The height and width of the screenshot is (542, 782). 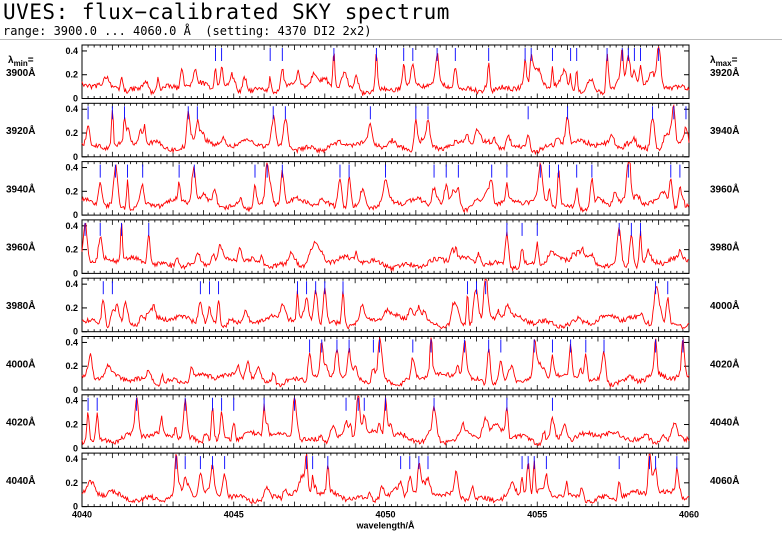 I want to click on panel-4: 0 0.2 0.4 3960Å 3980Å, so click(x=372, y=248).